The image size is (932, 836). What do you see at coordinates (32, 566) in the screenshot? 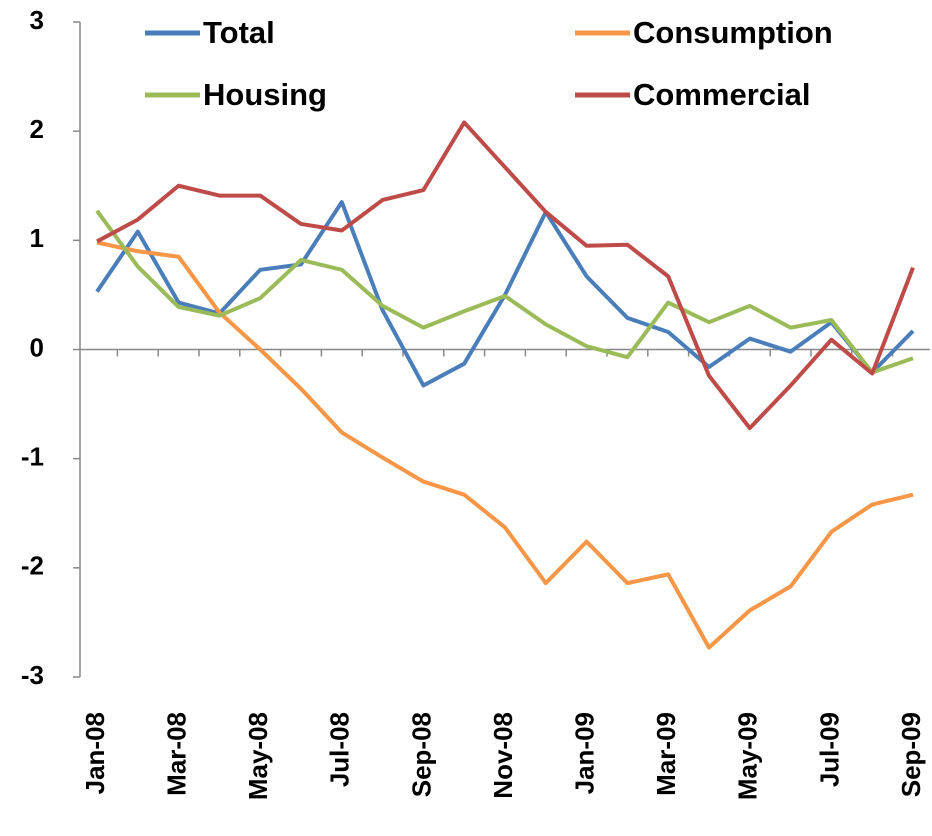
I see `y-tick-label: -2` at bounding box center [32, 566].